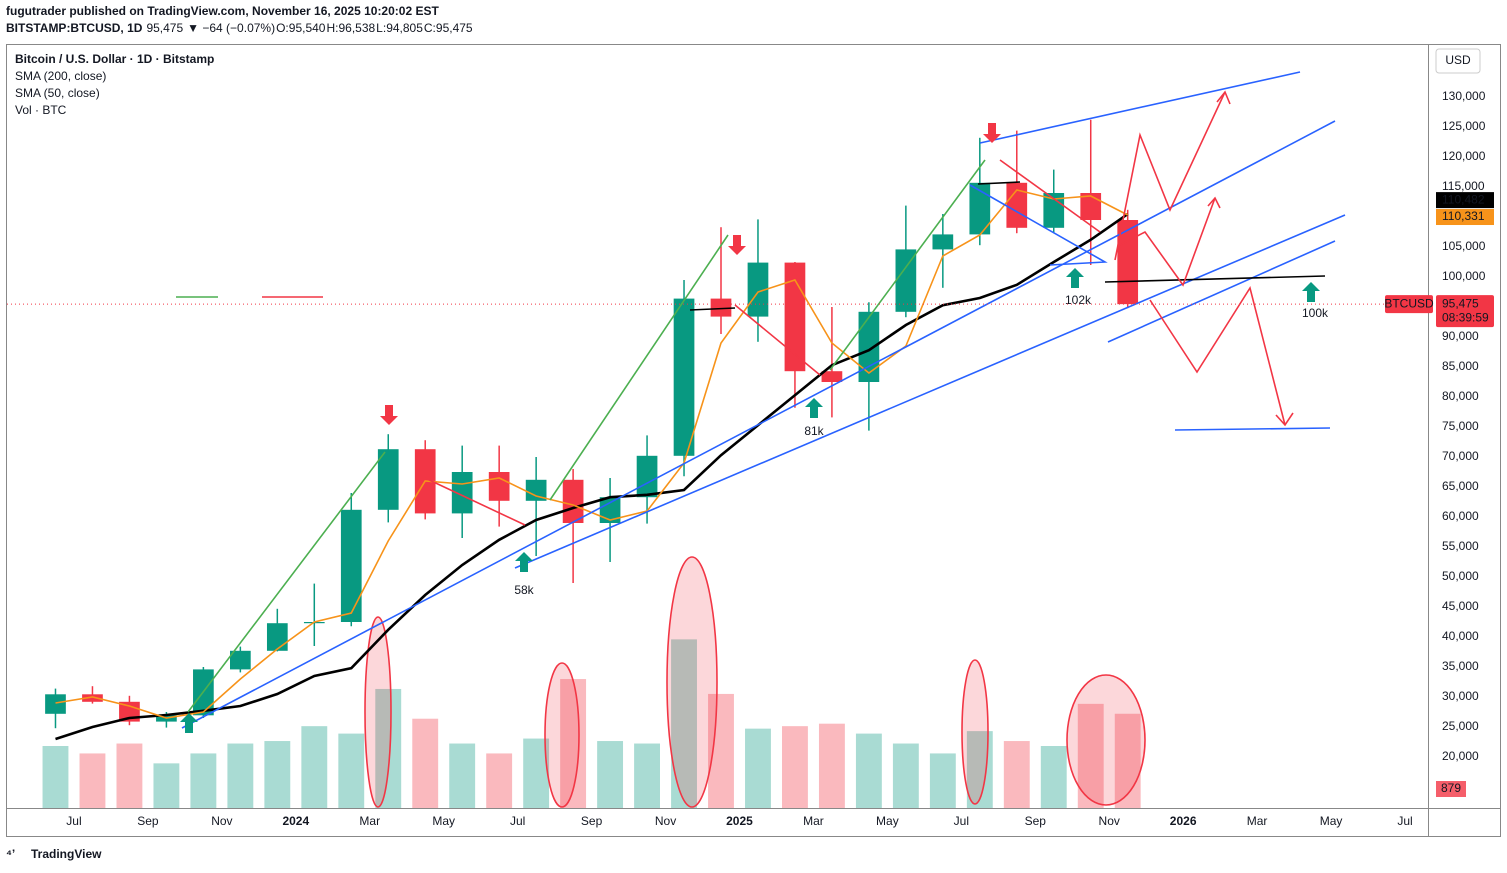  Describe the element at coordinates (60, 76) in the screenshot. I see `legend-entry: SMA (200, close)` at that location.